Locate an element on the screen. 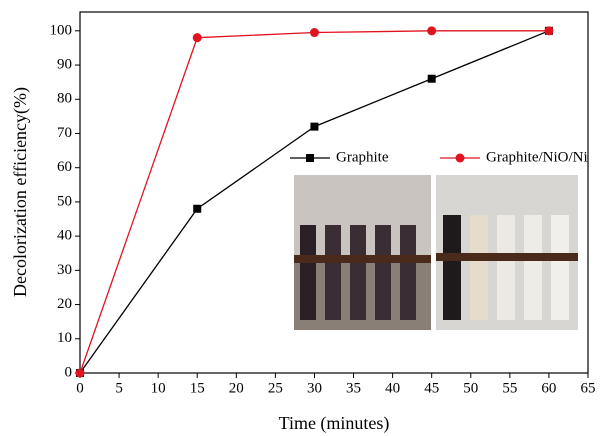 The width and height of the screenshot is (601, 436). y-tick-label: 80 is located at coordinates (64, 99).